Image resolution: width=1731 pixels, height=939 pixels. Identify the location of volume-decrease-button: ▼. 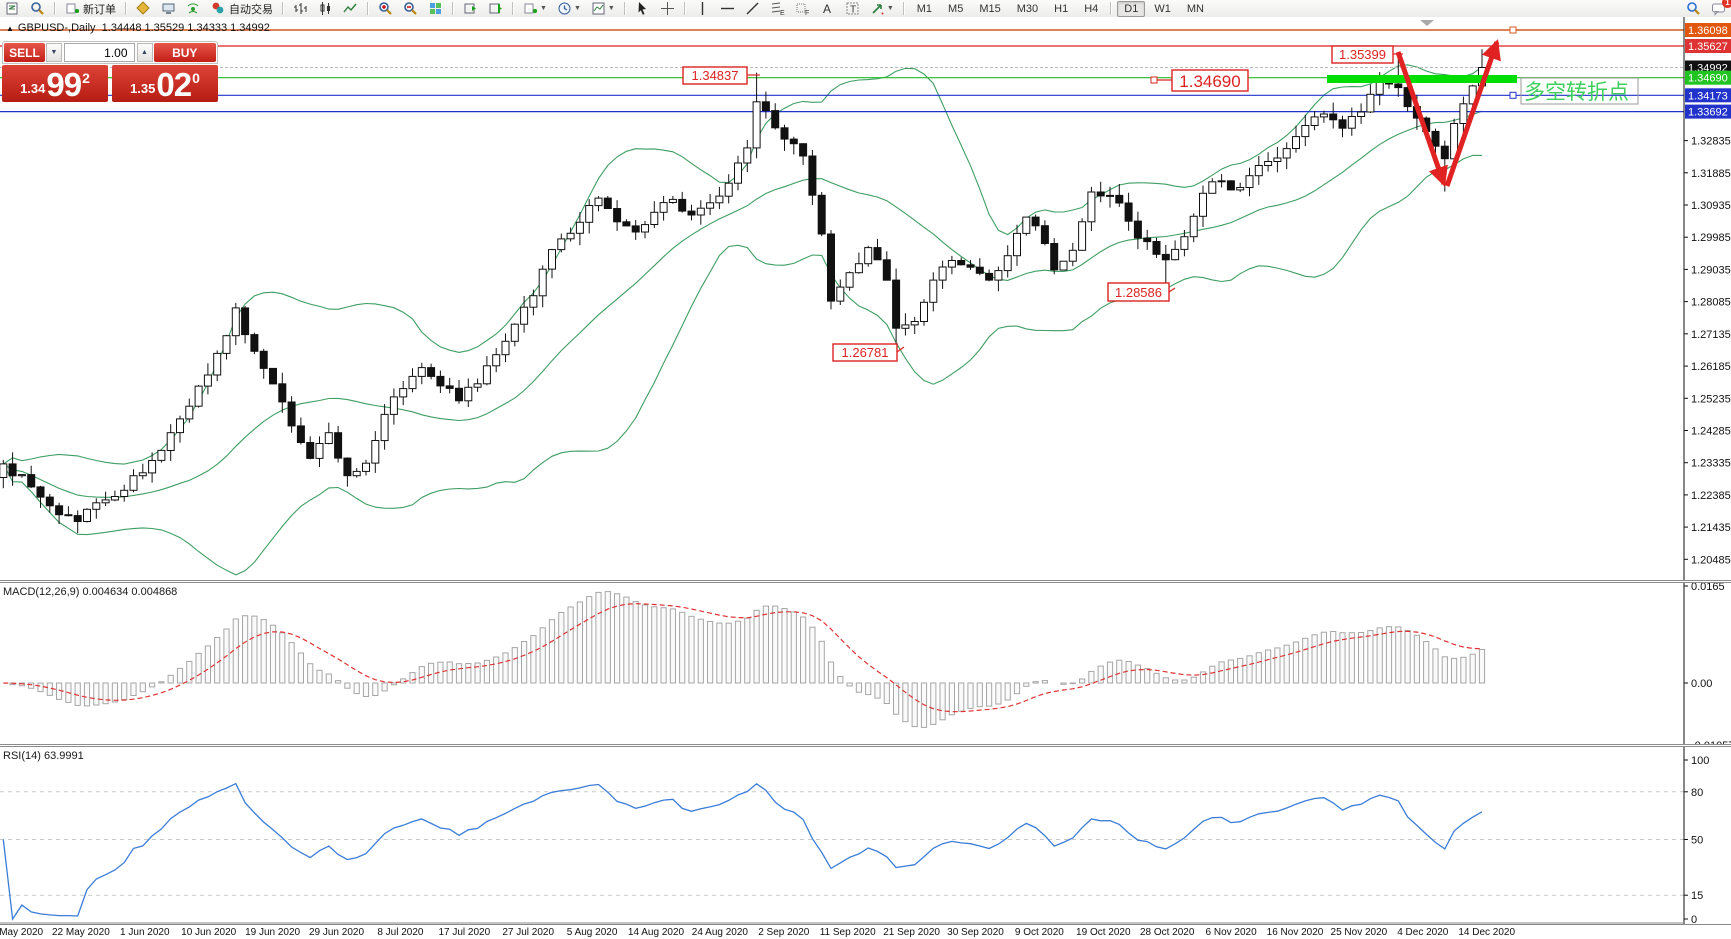
(54, 52).